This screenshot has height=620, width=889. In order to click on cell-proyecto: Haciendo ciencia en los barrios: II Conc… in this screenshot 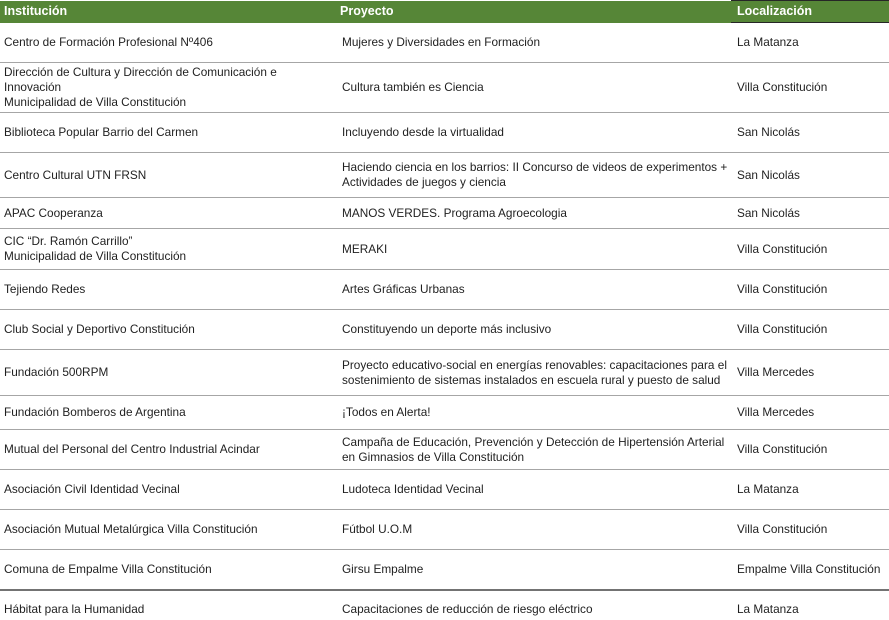, I will do `click(533, 175)`.